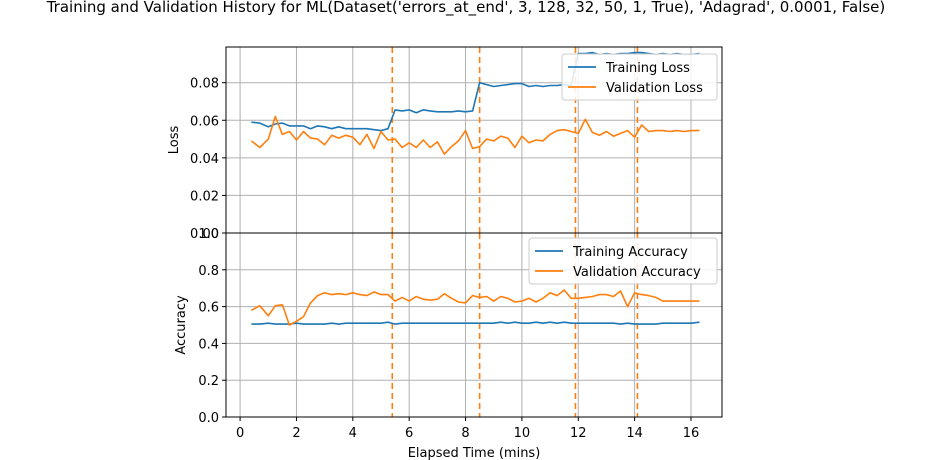 This screenshot has height=460, width=932. I want to click on x-tick-label: 2, so click(296, 433).